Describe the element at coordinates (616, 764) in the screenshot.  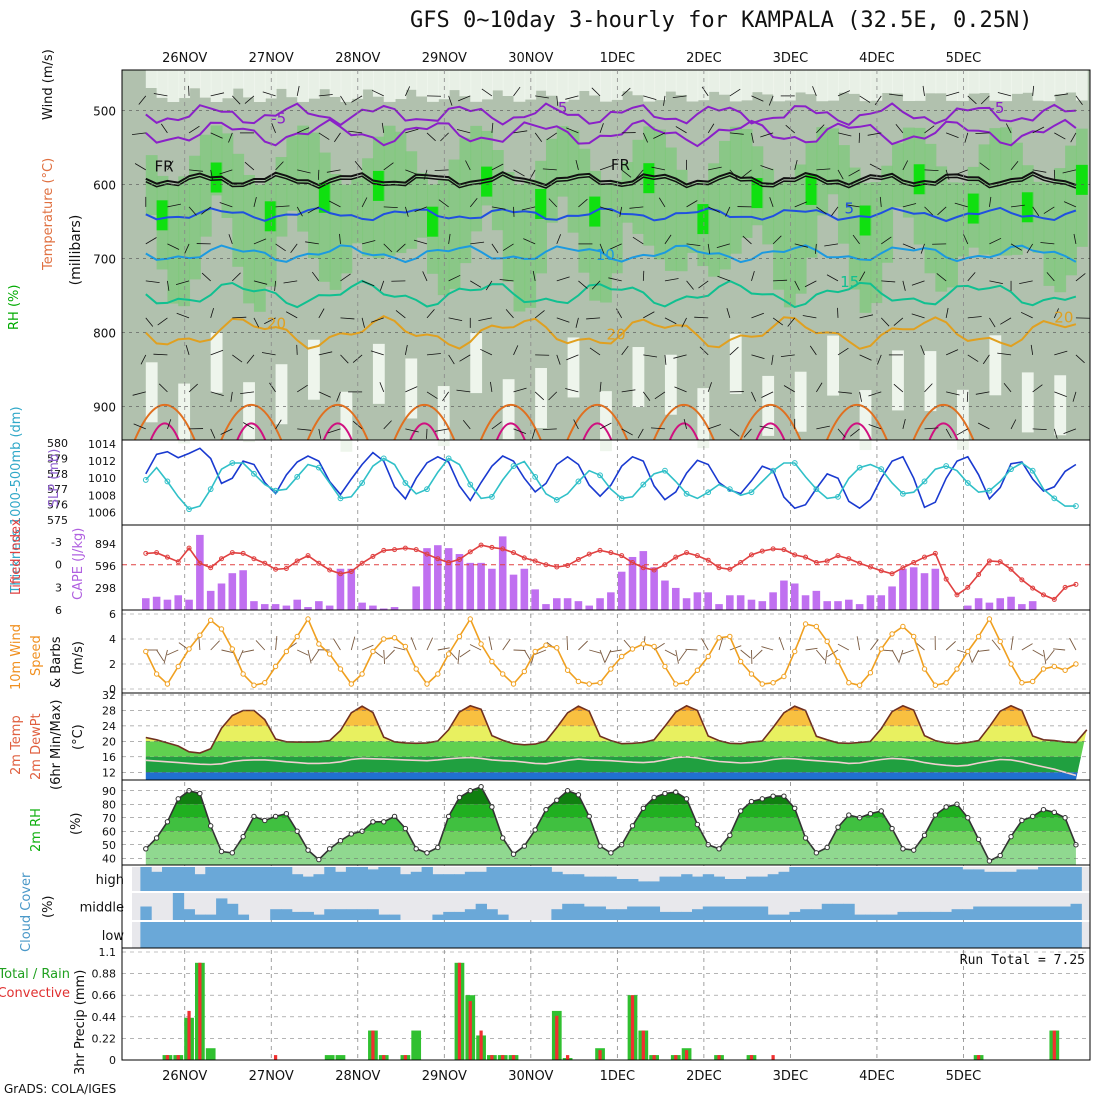
I see `temp-band` at that location.